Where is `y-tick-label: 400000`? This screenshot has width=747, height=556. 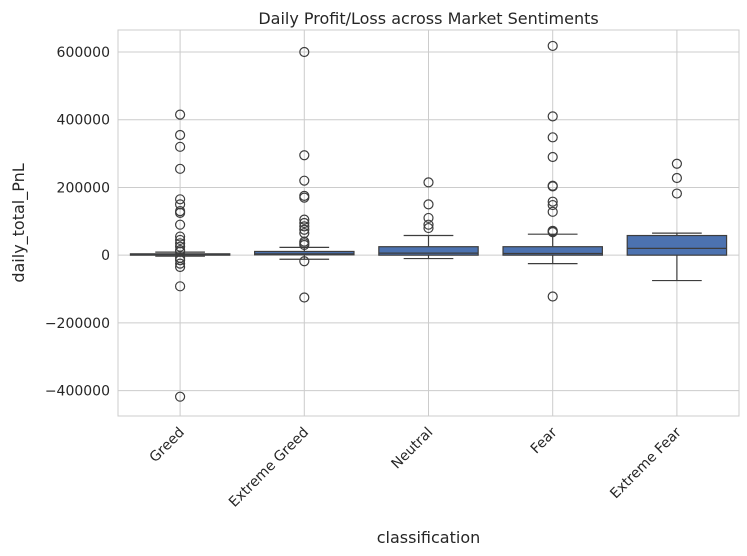 y-tick-label: 400000 is located at coordinates (83, 121).